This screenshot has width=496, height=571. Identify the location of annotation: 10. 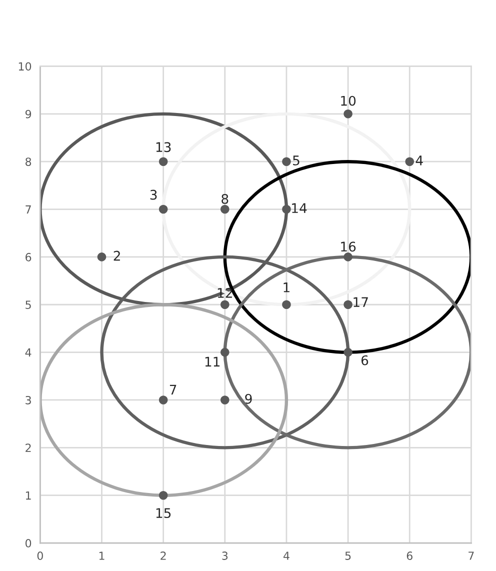
(348, 101).